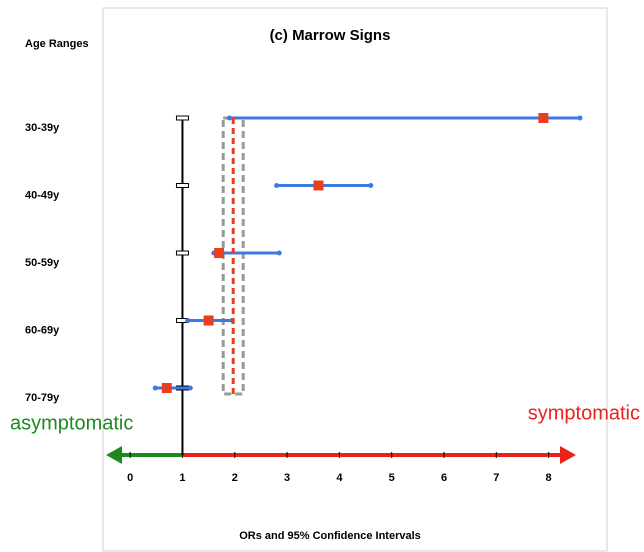 The width and height of the screenshot is (644, 552). Describe the element at coordinates (444, 478) in the screenshot. I see `x-tick-label: 6` at that location.